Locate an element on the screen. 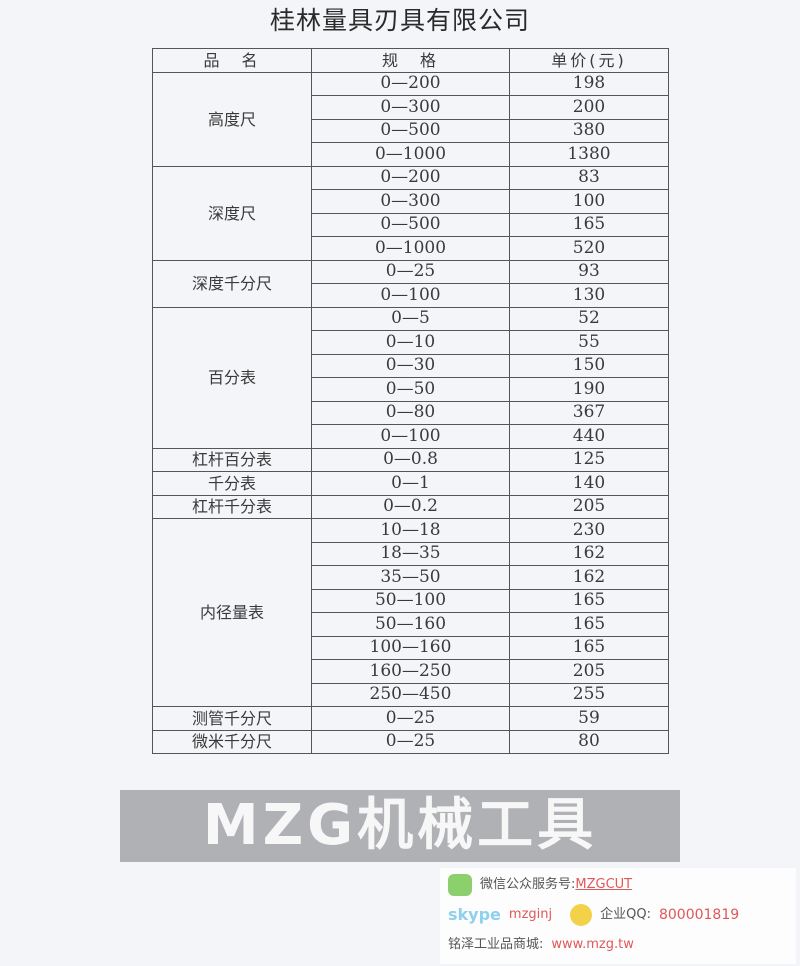 This screenshot has width=800, height=966. header-specification: 规 格 is located at coordinates (410, 60).